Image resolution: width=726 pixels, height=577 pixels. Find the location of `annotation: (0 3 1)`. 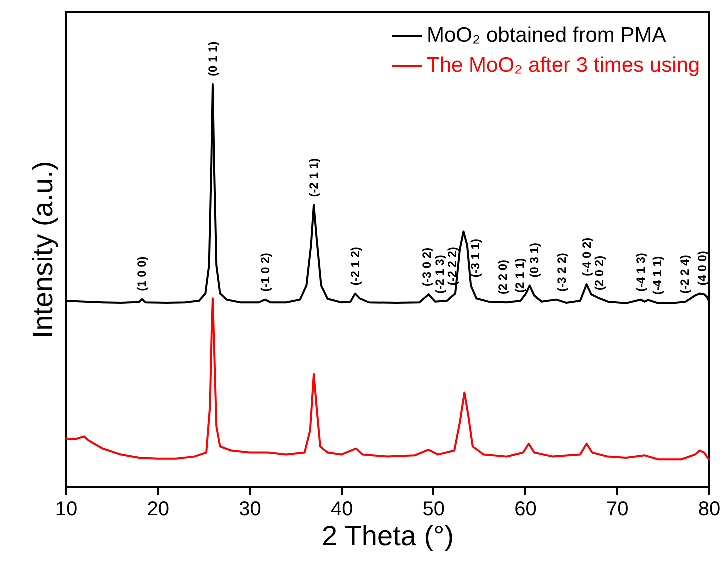

annotation: (0 3 1) is located at coordinates (534, 260).